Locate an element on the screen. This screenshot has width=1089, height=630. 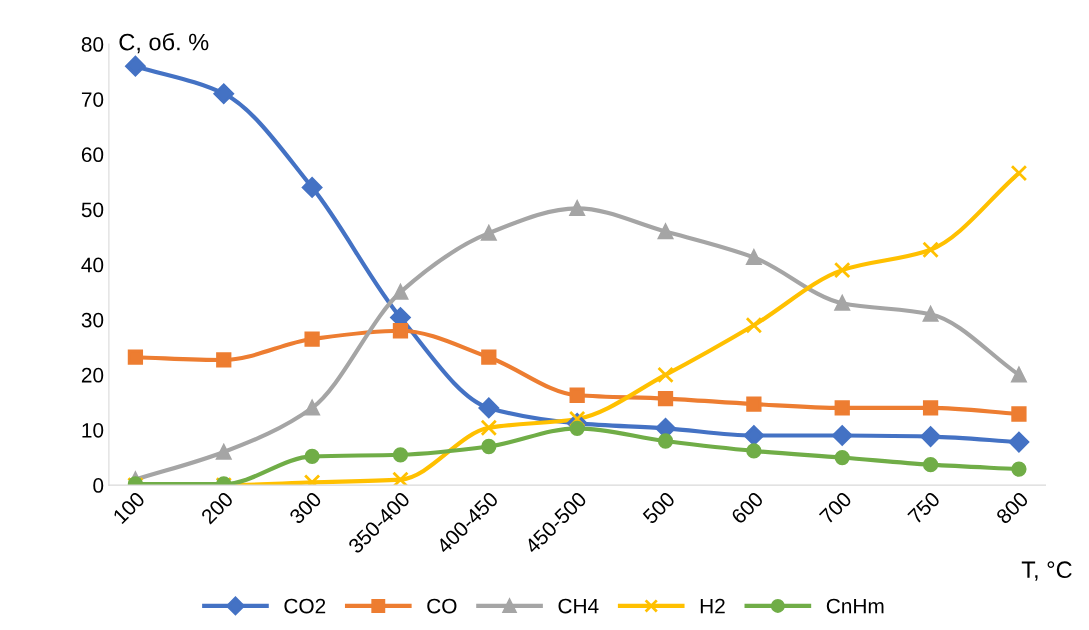
legend-label: CnHm is located at coordinates (855, 606).